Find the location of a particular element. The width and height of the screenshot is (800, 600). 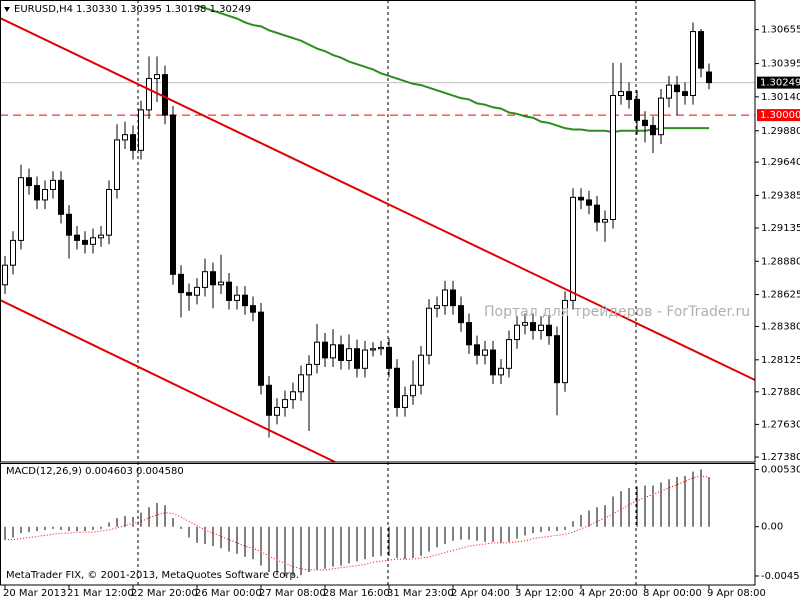

y-tick-label: 1.28880 is located at coordinates (780, 261).